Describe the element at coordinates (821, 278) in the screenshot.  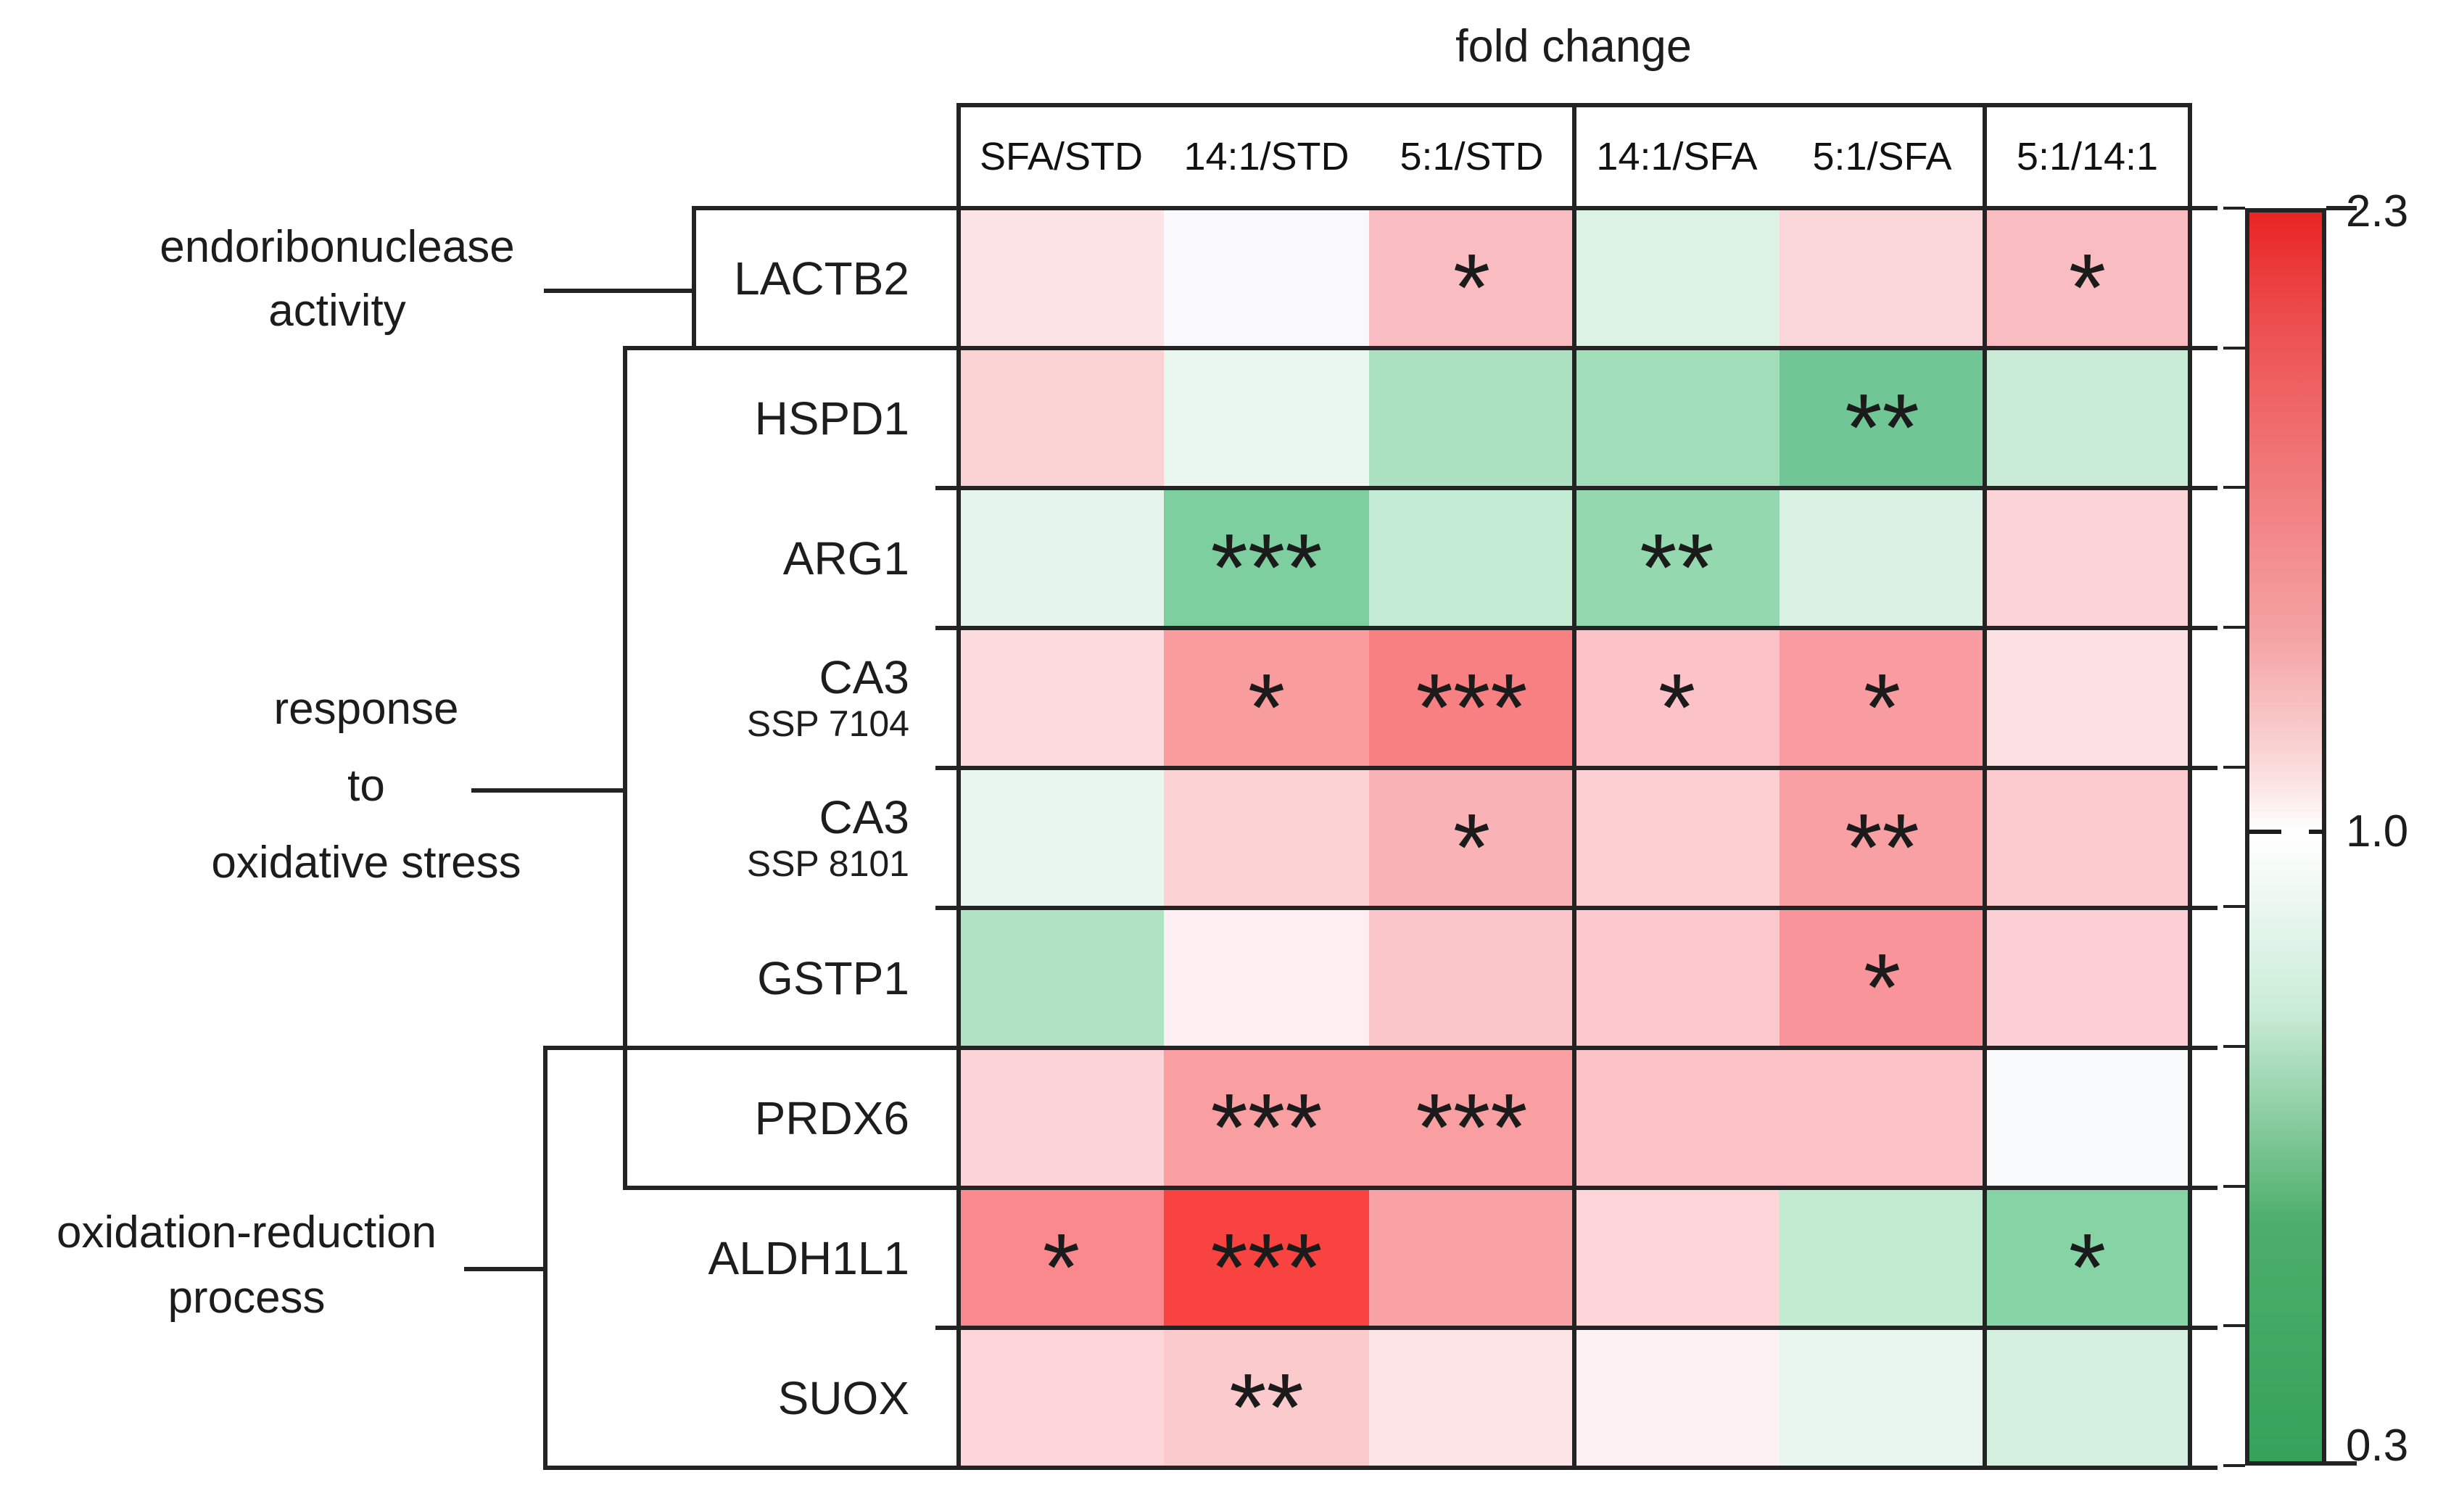
I see `gene-name: LACTB2` at that location.